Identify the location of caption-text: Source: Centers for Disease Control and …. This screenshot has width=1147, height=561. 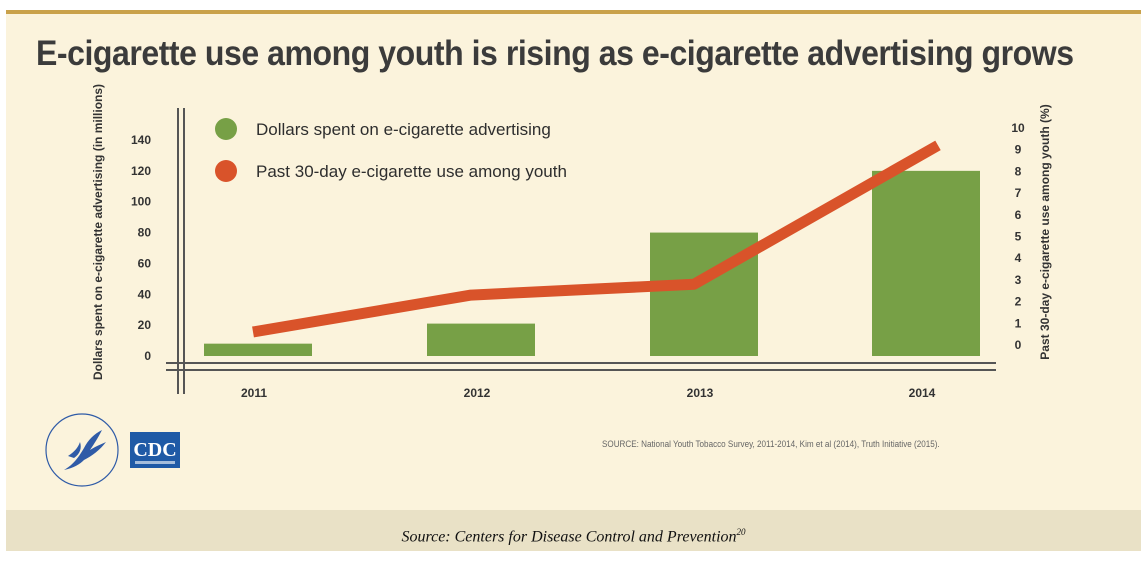
(569, 537).